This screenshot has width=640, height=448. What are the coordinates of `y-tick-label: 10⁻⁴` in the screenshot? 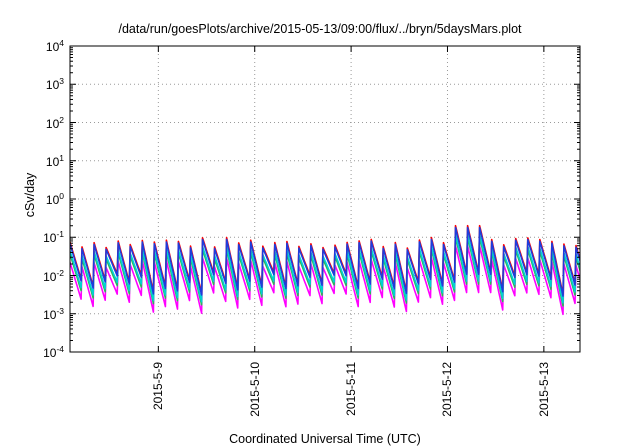 It's located at (53, 352).